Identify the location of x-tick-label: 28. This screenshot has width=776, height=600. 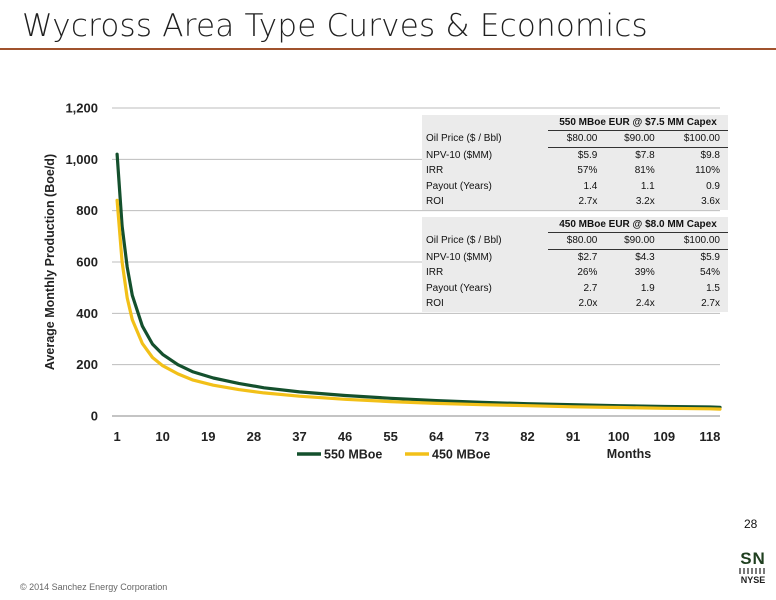
(254, 436).